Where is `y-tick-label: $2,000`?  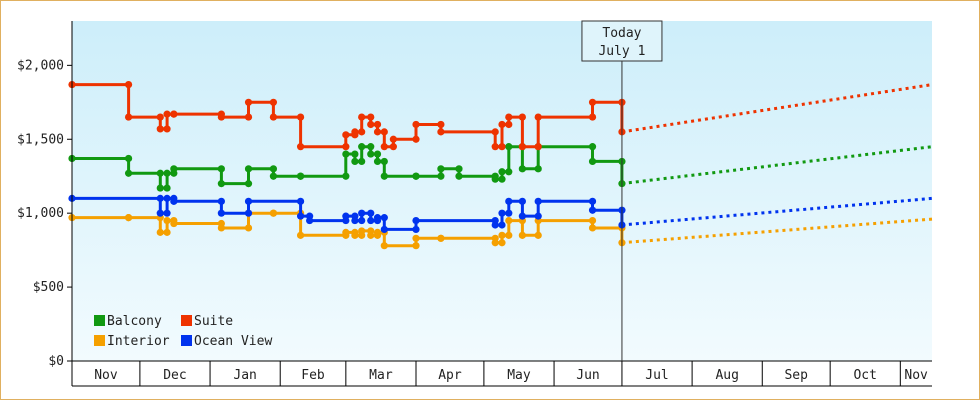
y-tick-label: $2,000 is located at coordinates (40, 65).